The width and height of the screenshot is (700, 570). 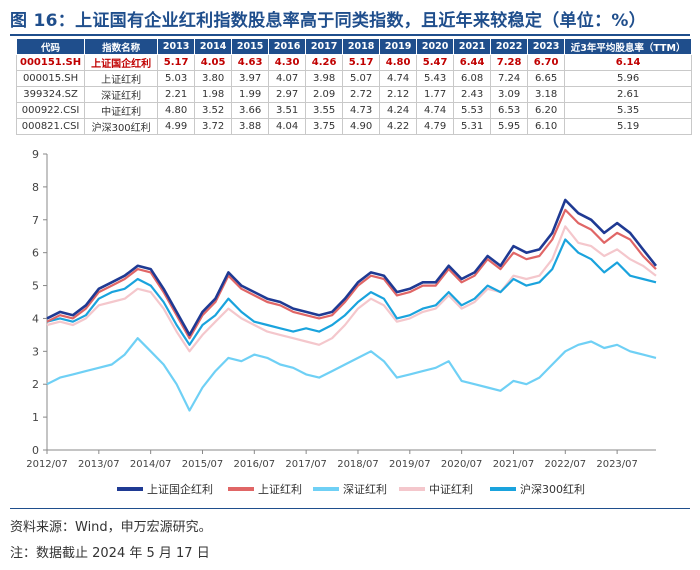 I want to click on table-header-cell: 2017, so click(x=324, y=46).